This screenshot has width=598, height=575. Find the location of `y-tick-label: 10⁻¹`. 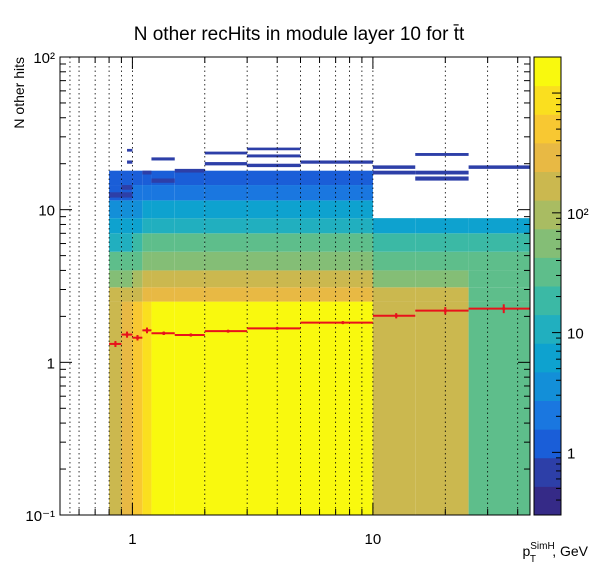

y-tick-label: 10⁻¹ is located at coordinates (40, 516).